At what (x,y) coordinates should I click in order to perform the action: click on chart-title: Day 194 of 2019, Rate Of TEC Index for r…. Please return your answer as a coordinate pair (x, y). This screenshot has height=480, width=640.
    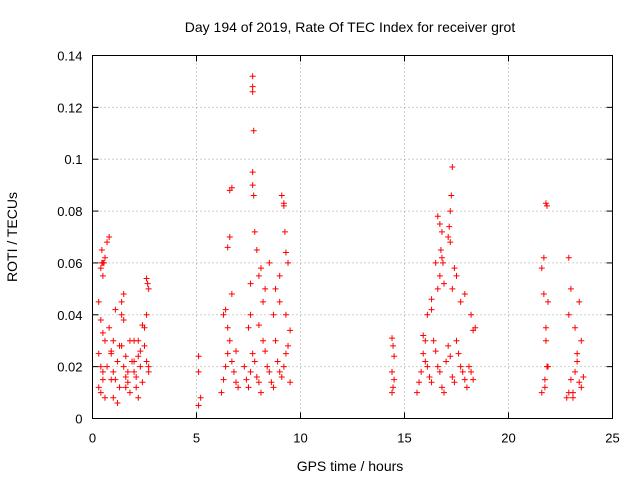
    Looking at the image, I should click on (350, 27).